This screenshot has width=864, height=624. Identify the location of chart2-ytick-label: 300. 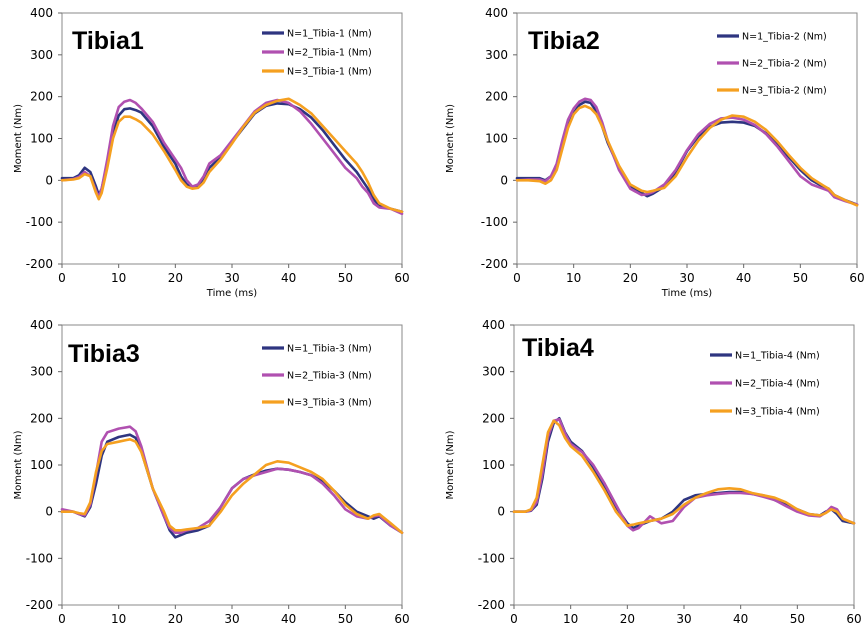
(496, 55).